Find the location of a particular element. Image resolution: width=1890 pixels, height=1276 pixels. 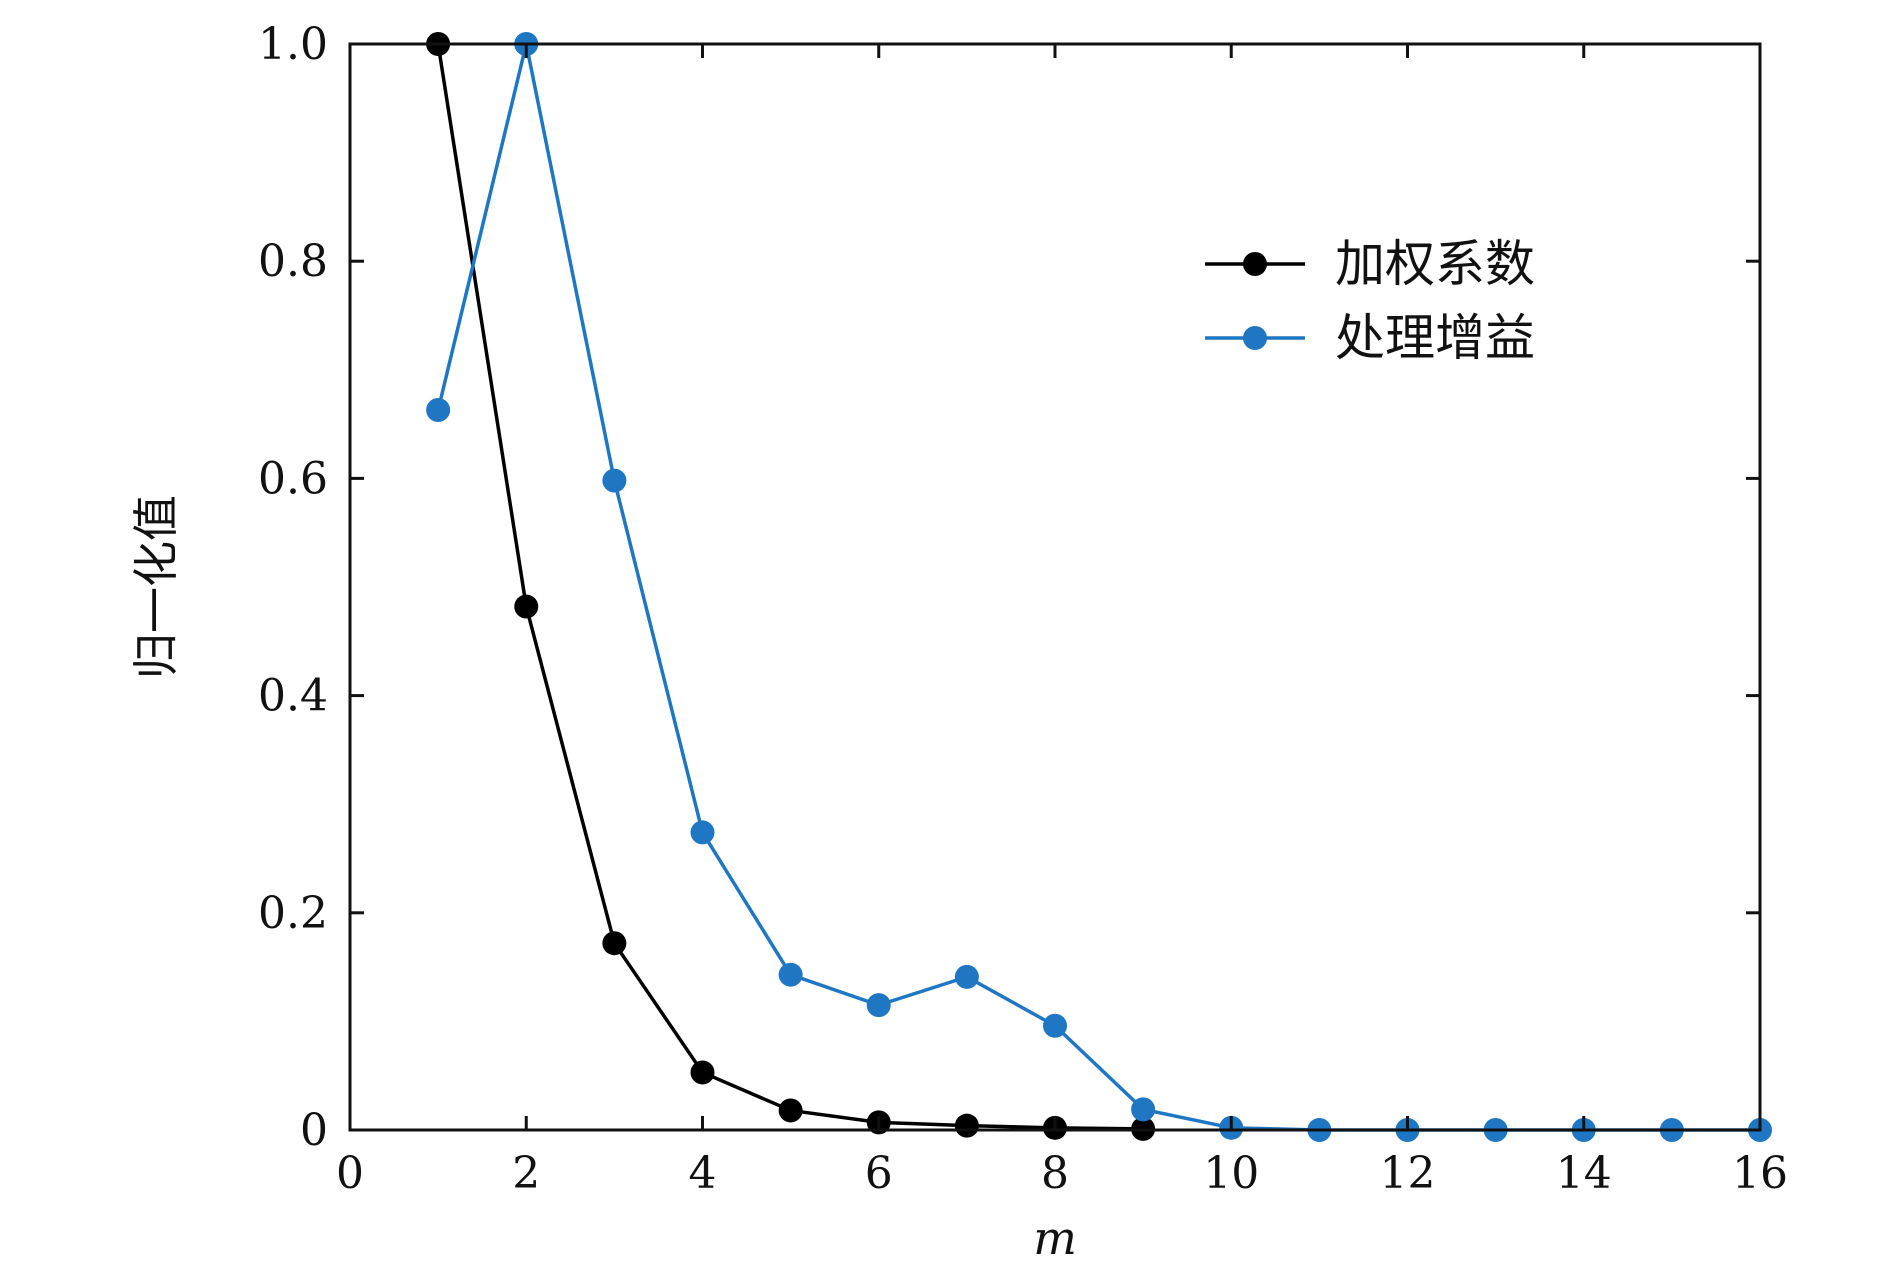

y-tick-label: 0.8 is located at coordinates (293, 261).